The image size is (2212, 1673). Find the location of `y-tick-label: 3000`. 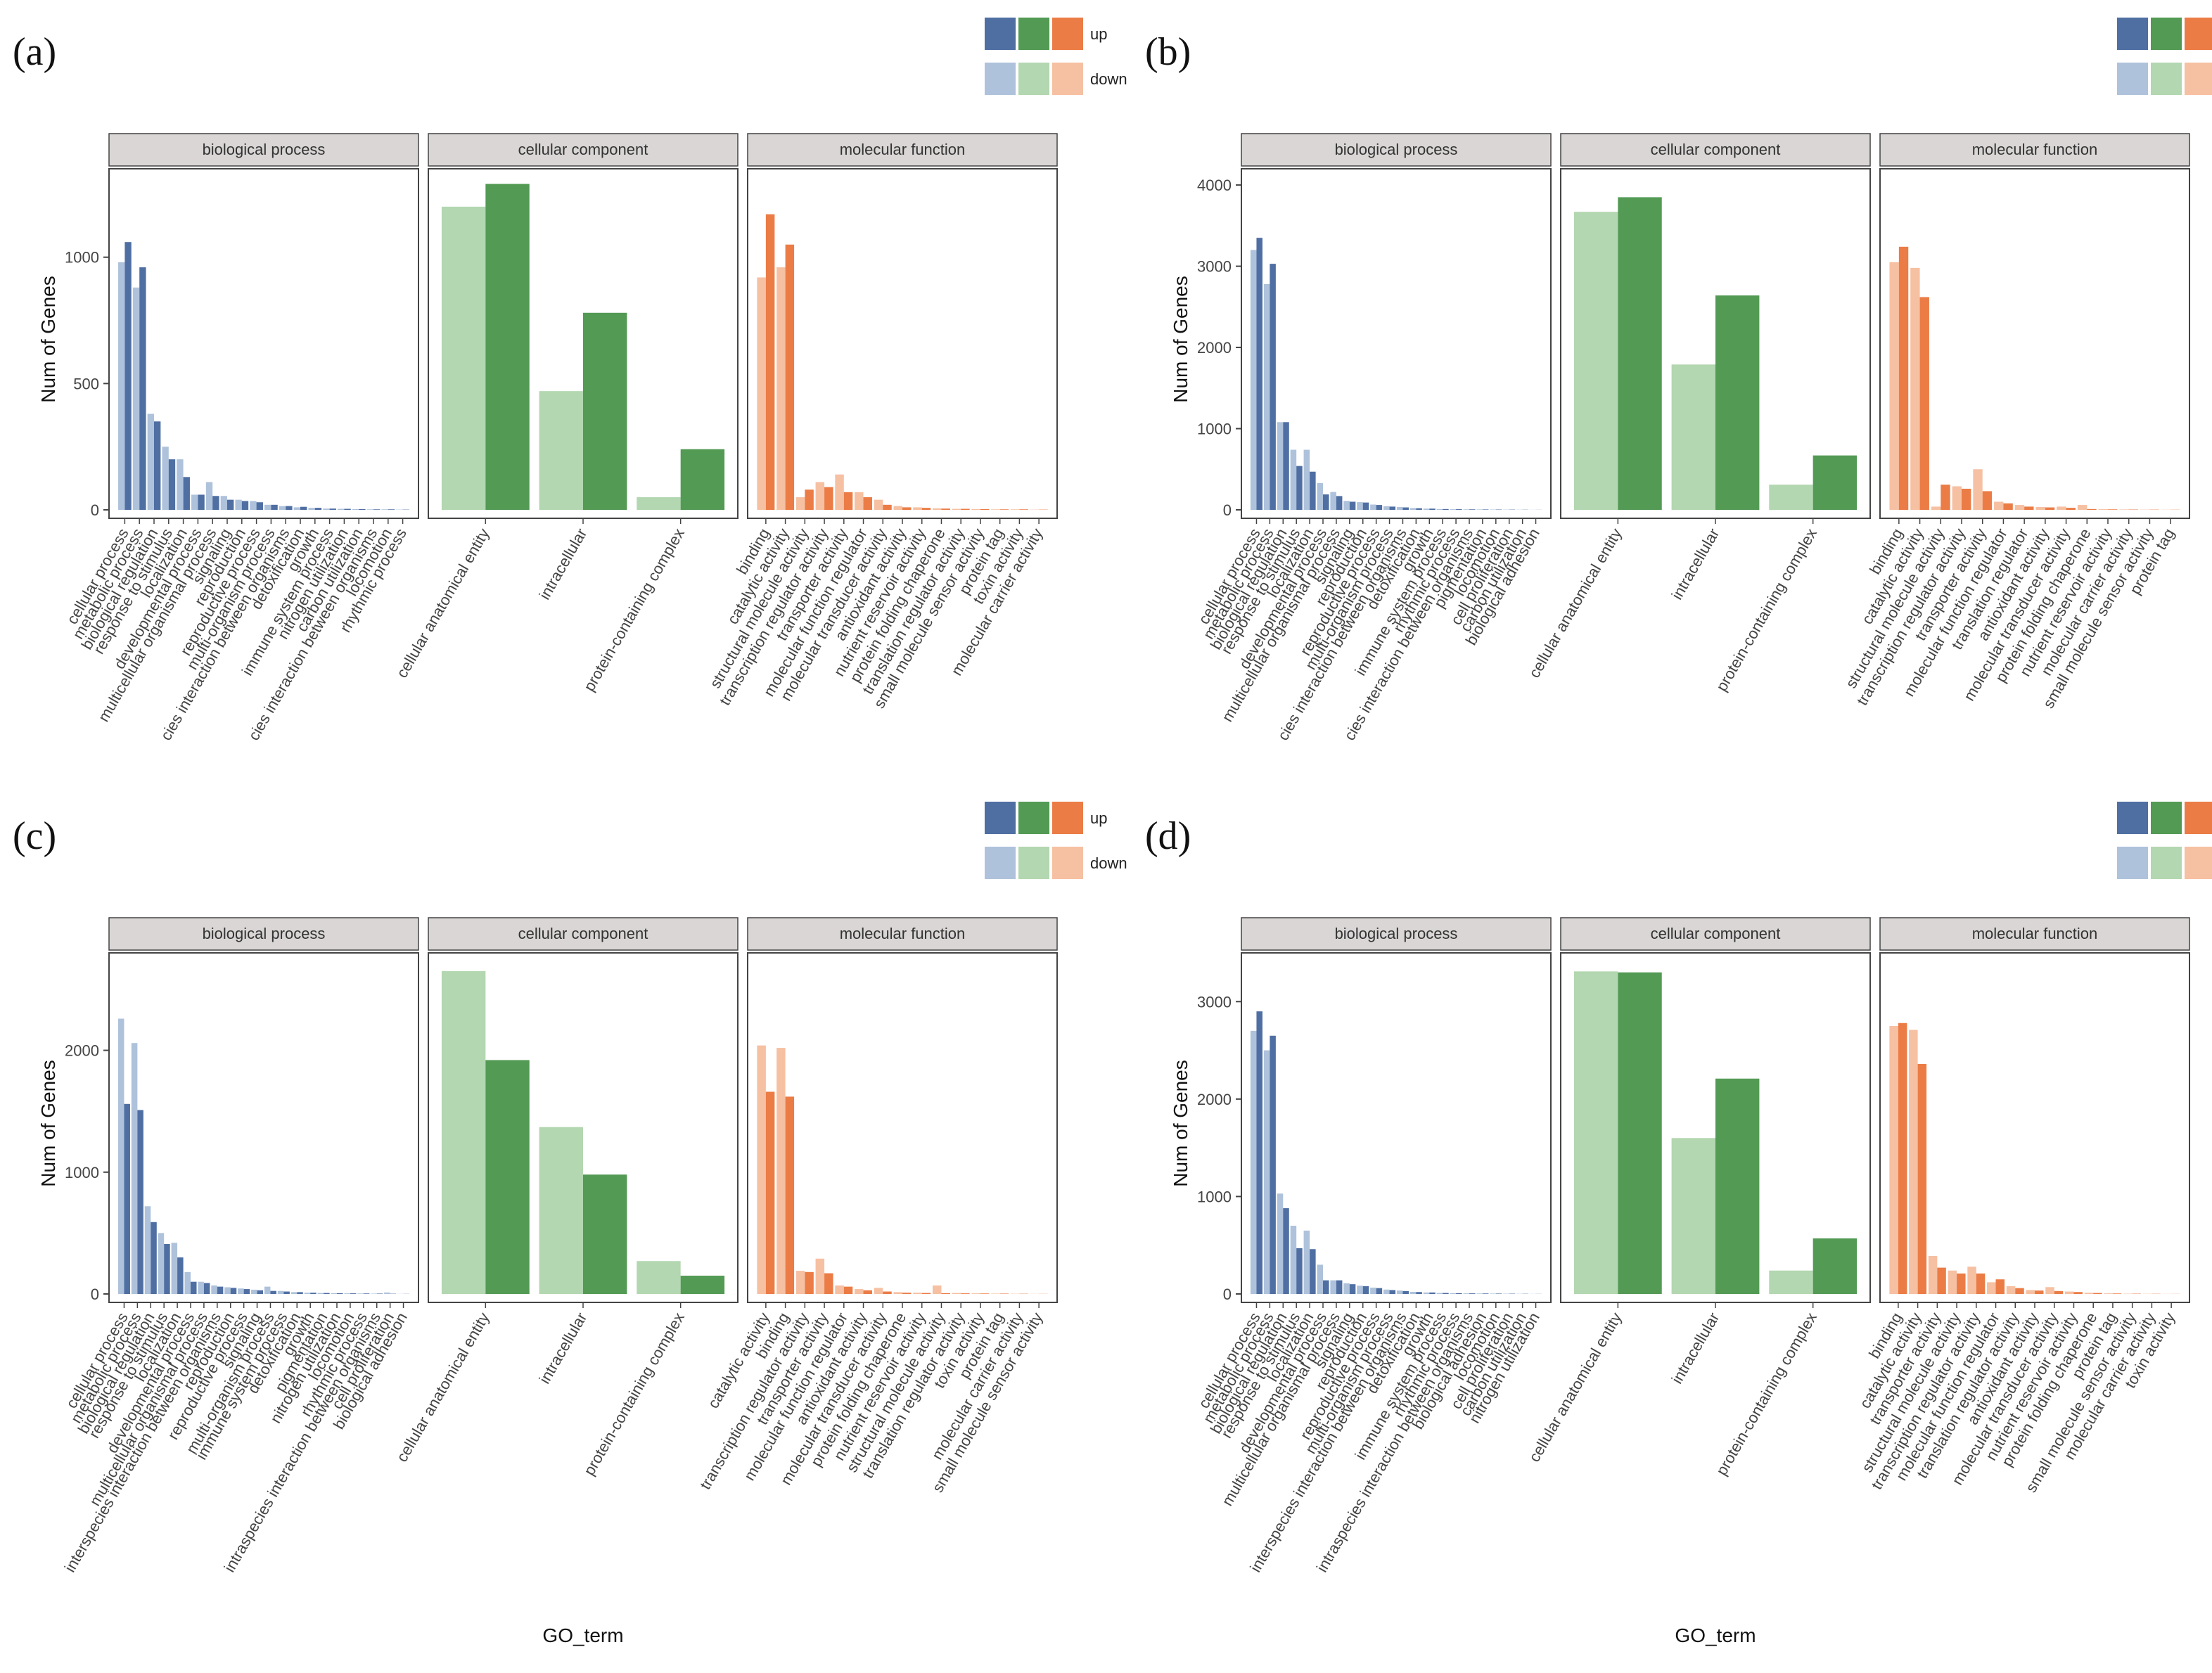

y-tick-label: 3000 is located at coordinates (1214, 1002).